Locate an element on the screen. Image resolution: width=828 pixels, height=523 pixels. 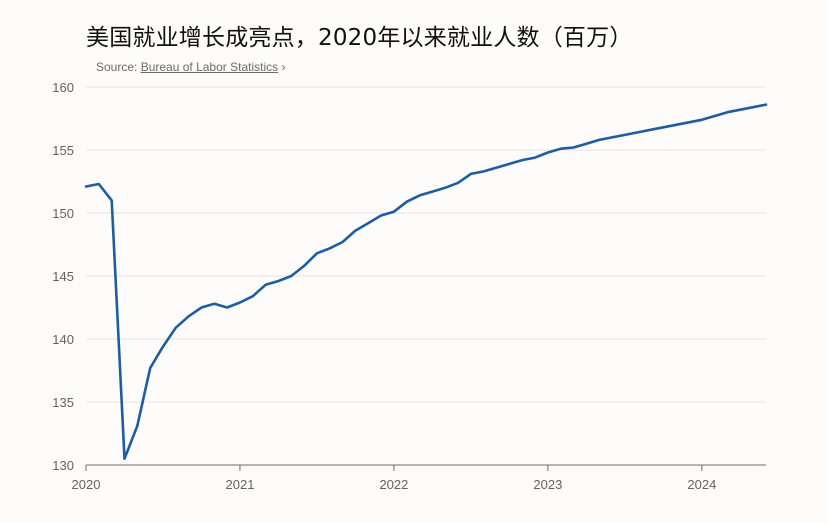
x-tick-label-2021: 2021 is located at coordinates (240, 484).